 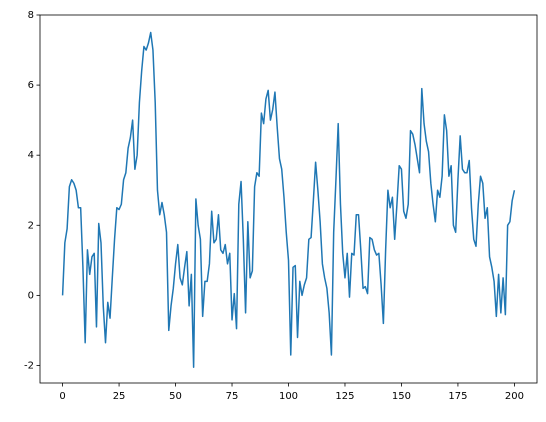 What do you see at coordinates (29, 365) in the screenshot?
I see `y-tick-label: -2` at bounding box center [29, 365].